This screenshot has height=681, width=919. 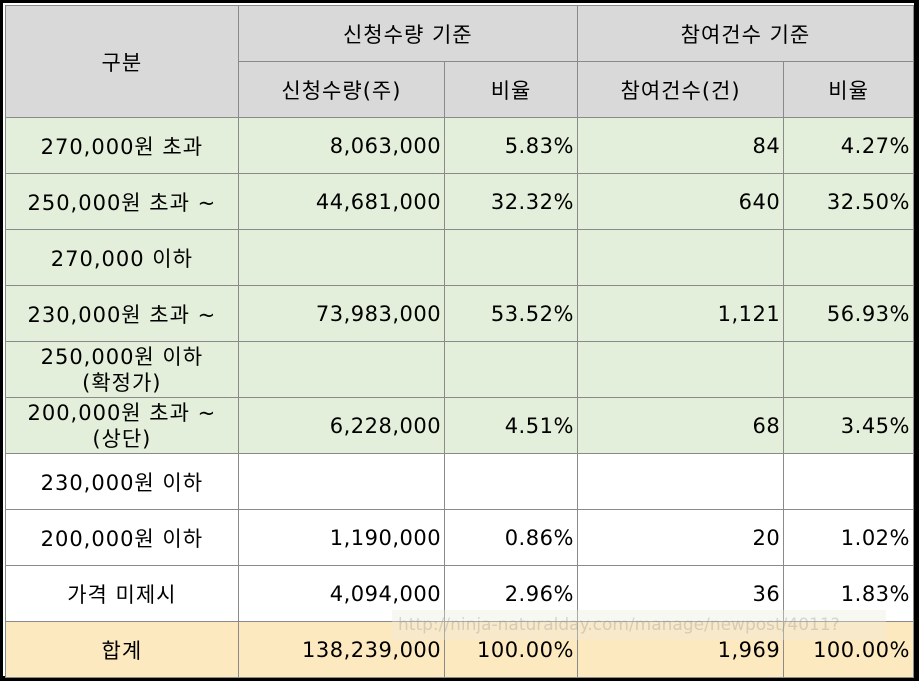 What do you see at coordinates (848, 201) in the screenshot?
I see `count-ratio-cell: 32.50%` at bounding box center [848, 201].